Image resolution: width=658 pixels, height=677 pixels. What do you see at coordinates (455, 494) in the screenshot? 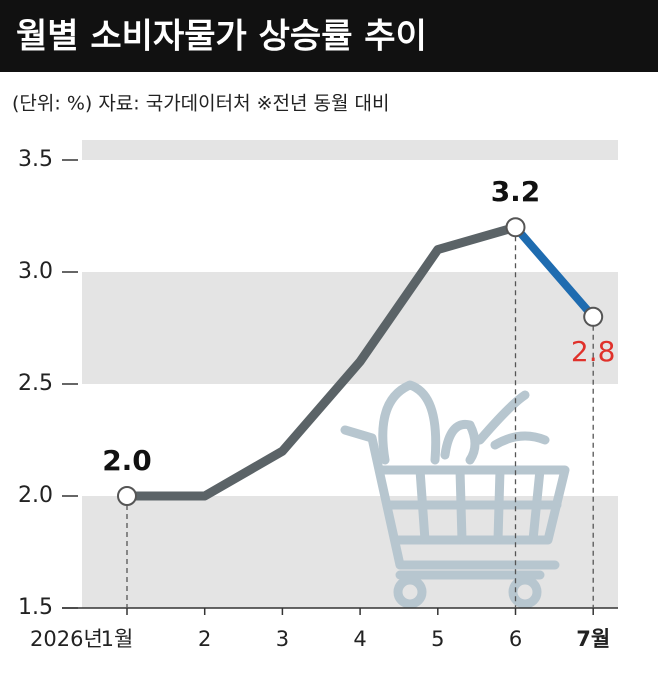
I see `cart-illustration` at bounding box center [455, 494].